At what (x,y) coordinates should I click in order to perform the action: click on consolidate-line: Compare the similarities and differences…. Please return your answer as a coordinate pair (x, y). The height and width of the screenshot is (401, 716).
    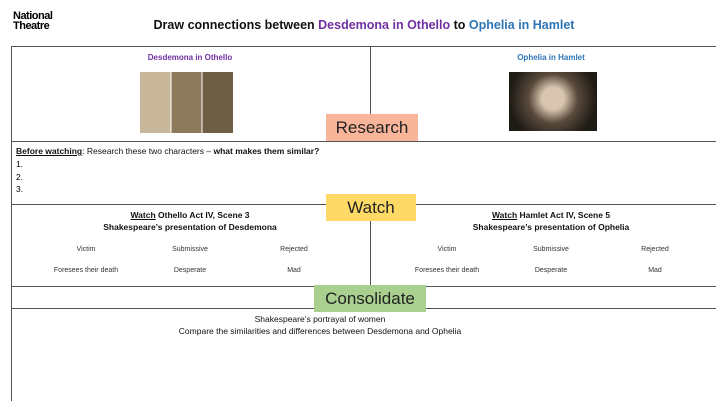
    Looking at the image, I should click on (320, 331).